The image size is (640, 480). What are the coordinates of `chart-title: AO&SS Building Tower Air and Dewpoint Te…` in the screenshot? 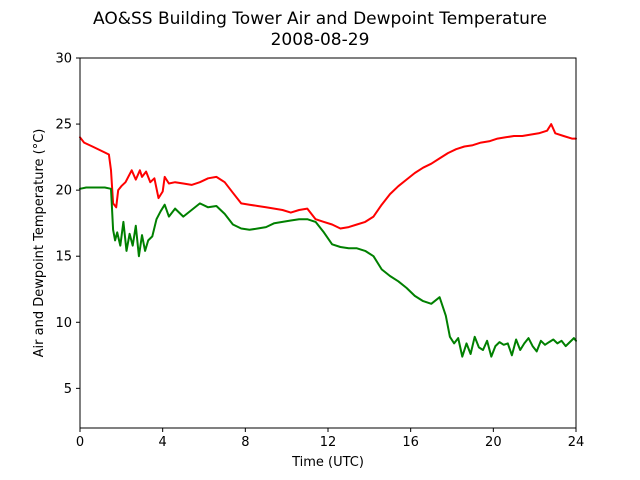 It's located at (320, 19).